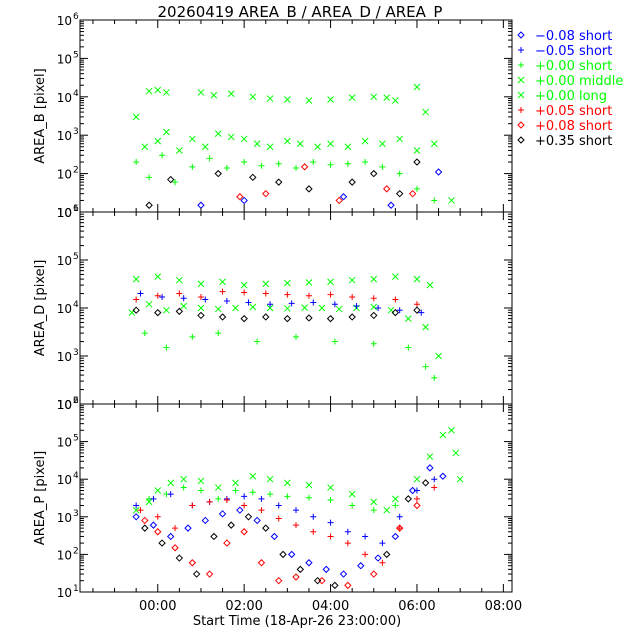 The height and width of the screenshot is (640, 640). I want to click on x-tick-label: 04:00, so click(330, 606).